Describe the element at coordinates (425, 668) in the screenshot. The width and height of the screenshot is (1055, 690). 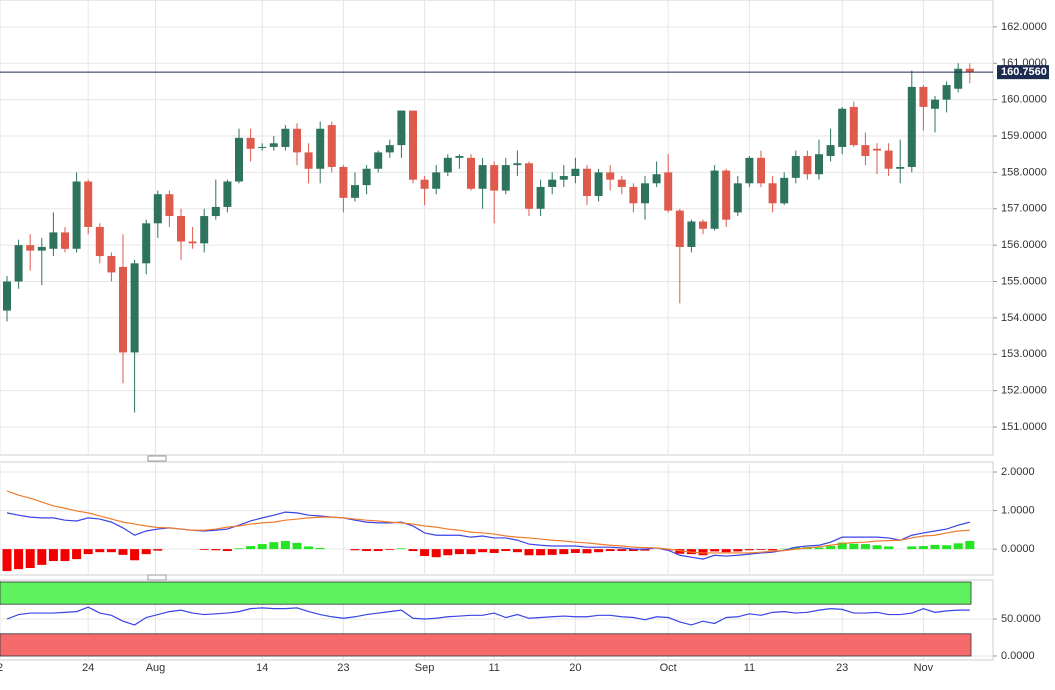
I see `x-tick-label: Sep` at that location.